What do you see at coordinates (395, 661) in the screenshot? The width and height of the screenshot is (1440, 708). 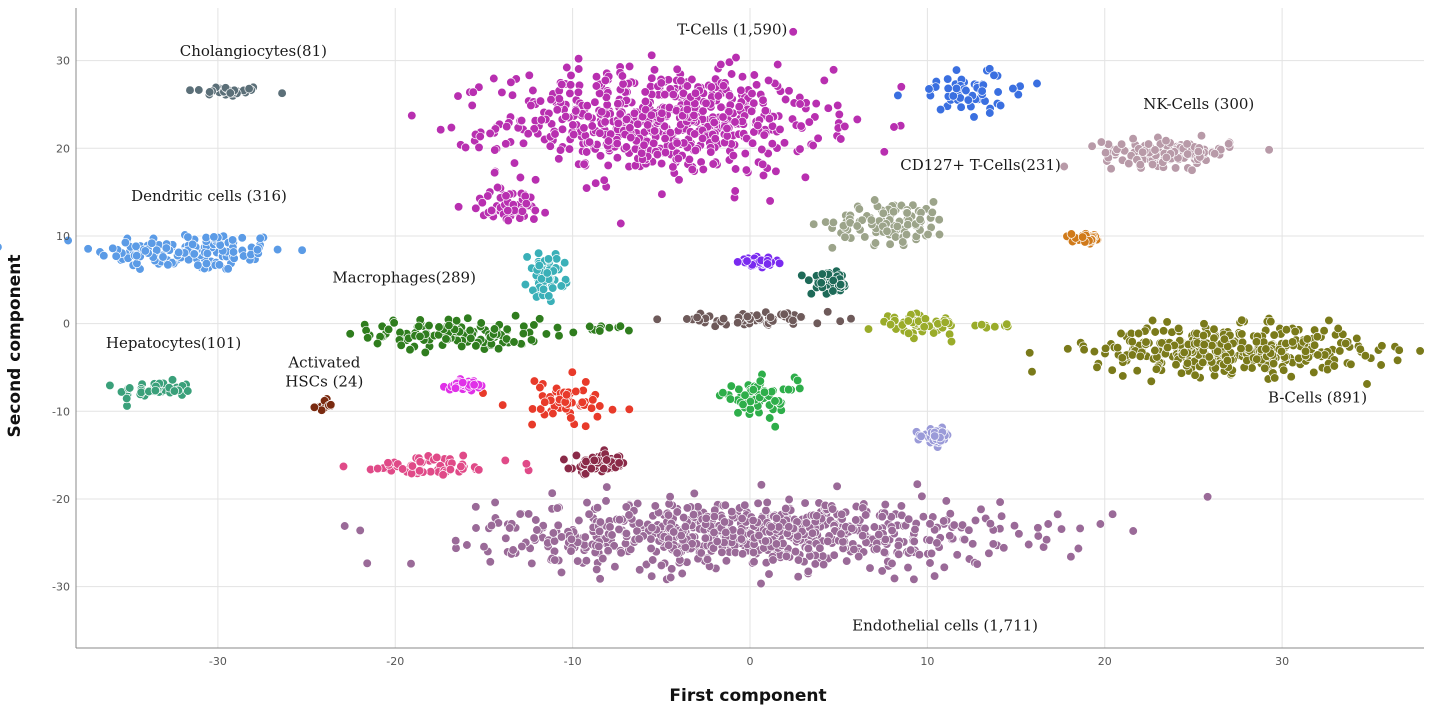 I see `x-tick-label: -20` at bounding box center [395, 661].